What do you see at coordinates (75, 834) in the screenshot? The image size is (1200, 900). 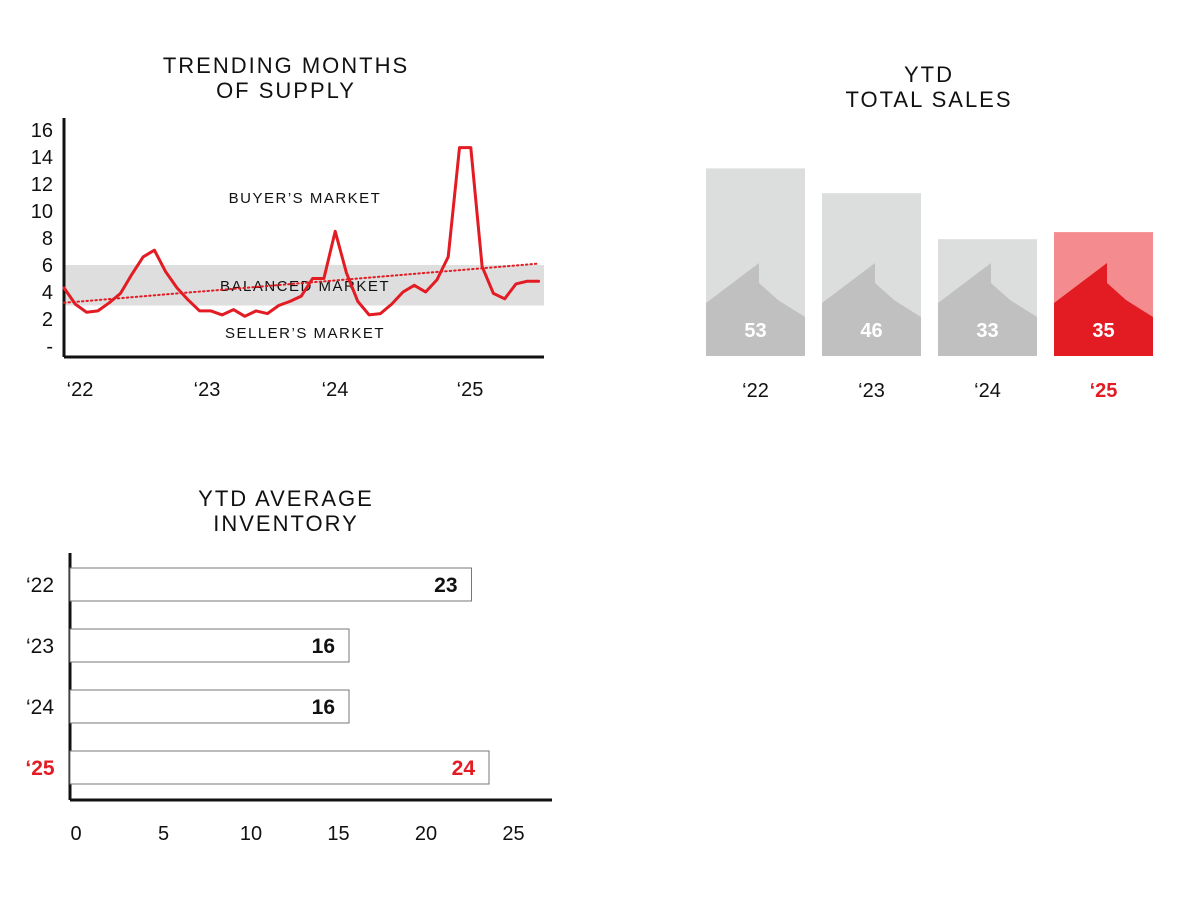 I see `x-tick-label: 0` at bounding box center [75, 834].